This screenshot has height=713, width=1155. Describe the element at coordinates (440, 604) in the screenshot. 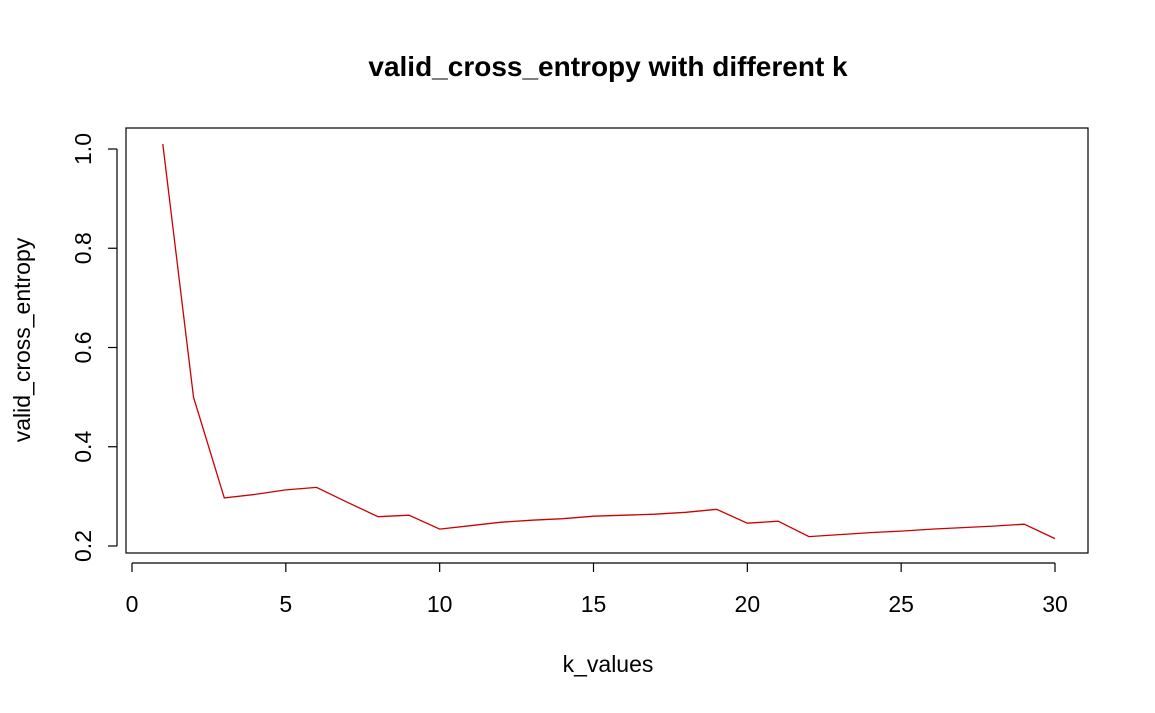

I see `x-tick-label: 10` at that location.